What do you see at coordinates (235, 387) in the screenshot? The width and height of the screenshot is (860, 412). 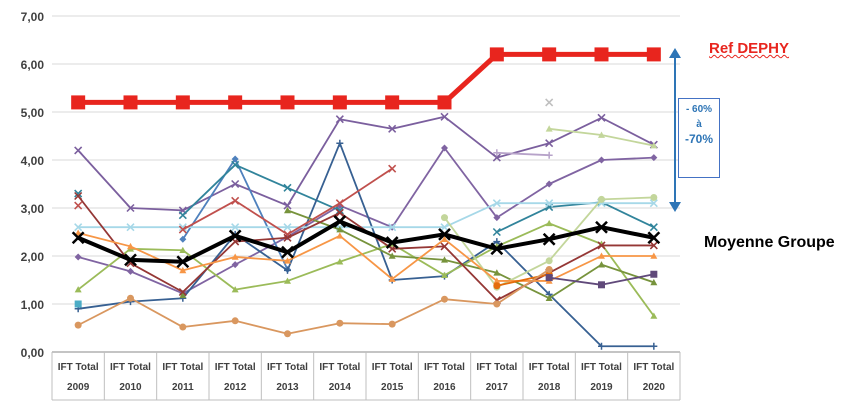 I see `x-tick-label: 2012` at bounding box center [235, 387].